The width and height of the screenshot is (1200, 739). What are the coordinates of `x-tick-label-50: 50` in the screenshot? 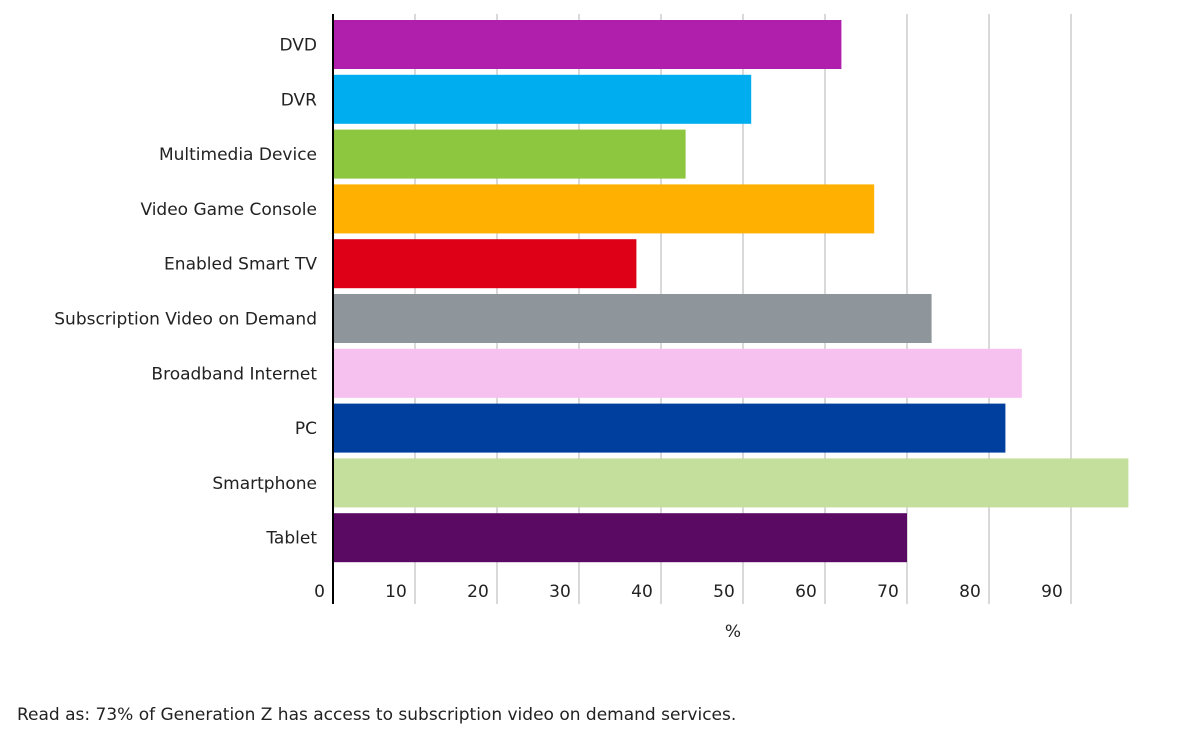 It's located at (724, 592).